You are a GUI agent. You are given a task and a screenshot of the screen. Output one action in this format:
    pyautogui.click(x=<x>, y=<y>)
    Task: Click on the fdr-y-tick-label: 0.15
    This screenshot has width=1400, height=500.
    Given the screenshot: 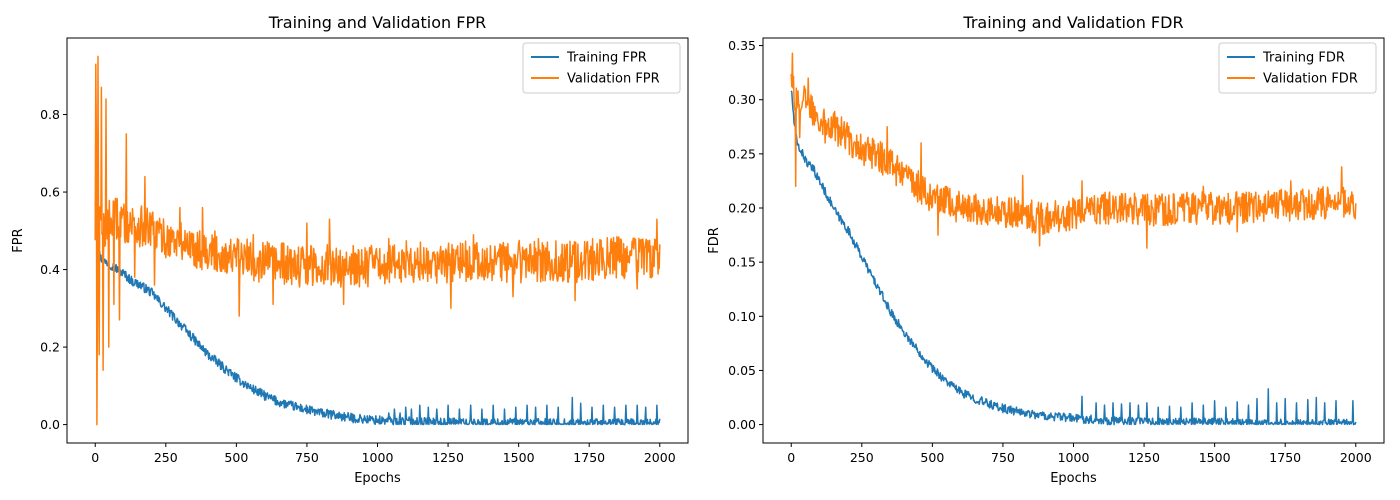 What is the action you would take?
    pyautogui.click(x=742, y=262)
    